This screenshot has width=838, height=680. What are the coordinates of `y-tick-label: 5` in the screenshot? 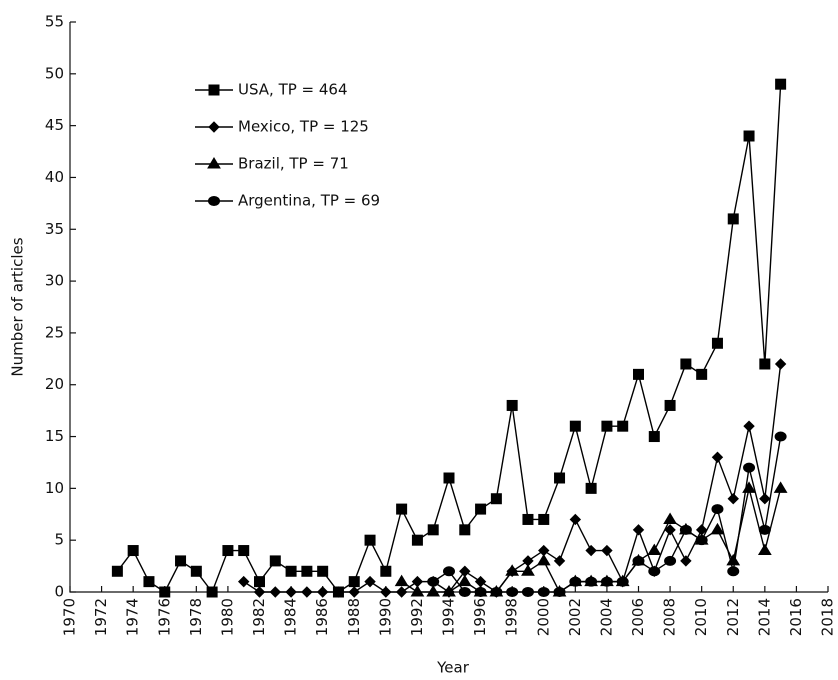 It's located at (59, 540).